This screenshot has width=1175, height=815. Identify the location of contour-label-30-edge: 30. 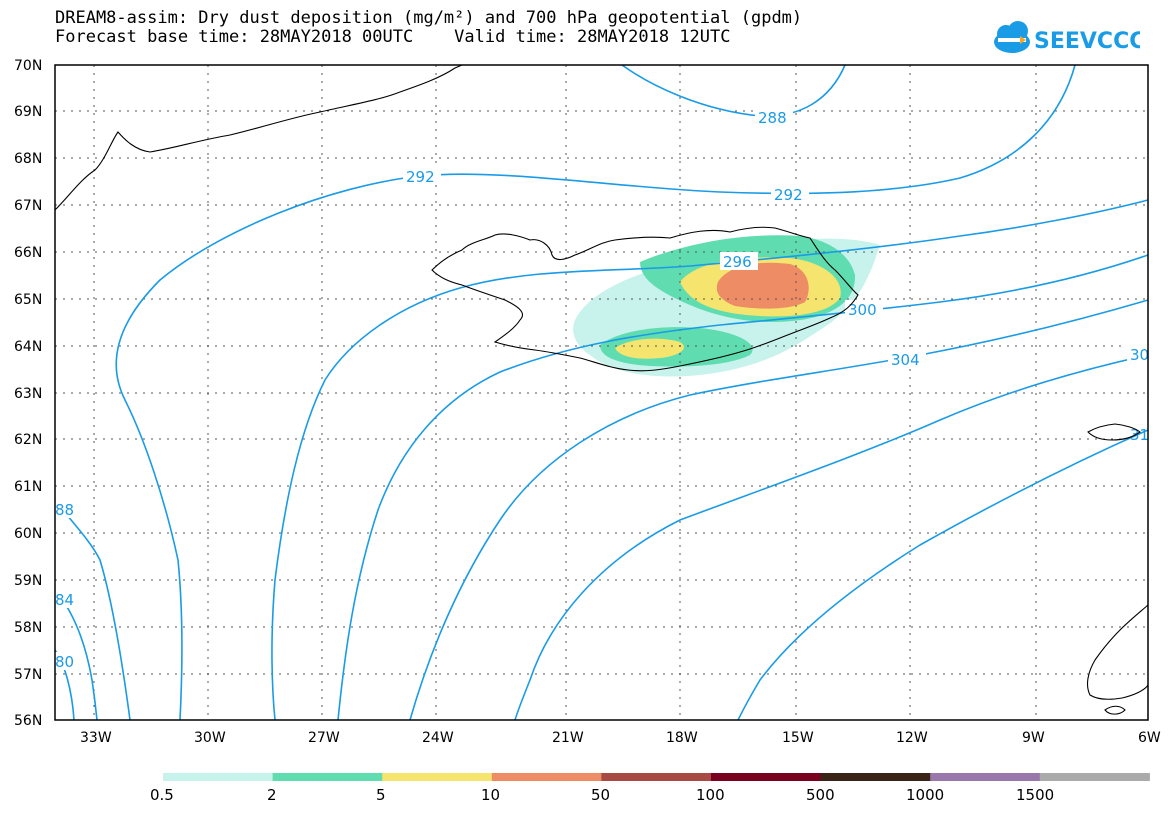
(1139, 355).